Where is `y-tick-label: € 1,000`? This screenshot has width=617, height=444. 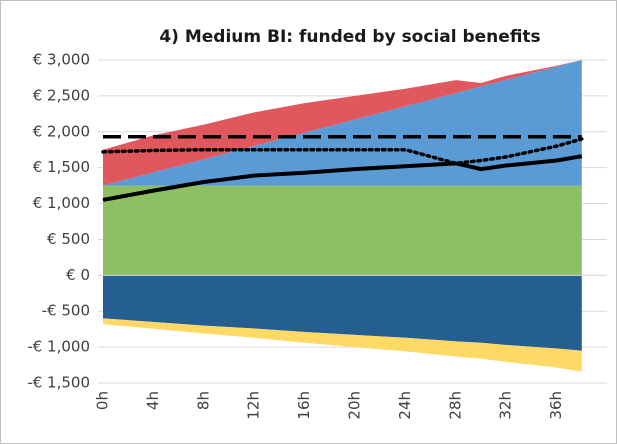 y-tick-label: € 1,000 is located at coordinates (61, 203).